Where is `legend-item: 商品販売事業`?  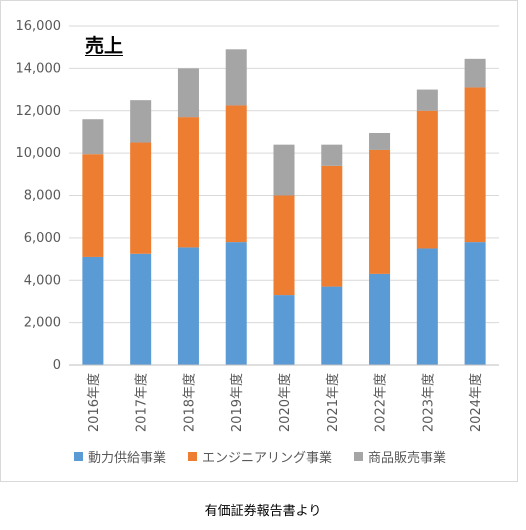
legend-item: 商品販売事業 is located at coordinates (400, 456).